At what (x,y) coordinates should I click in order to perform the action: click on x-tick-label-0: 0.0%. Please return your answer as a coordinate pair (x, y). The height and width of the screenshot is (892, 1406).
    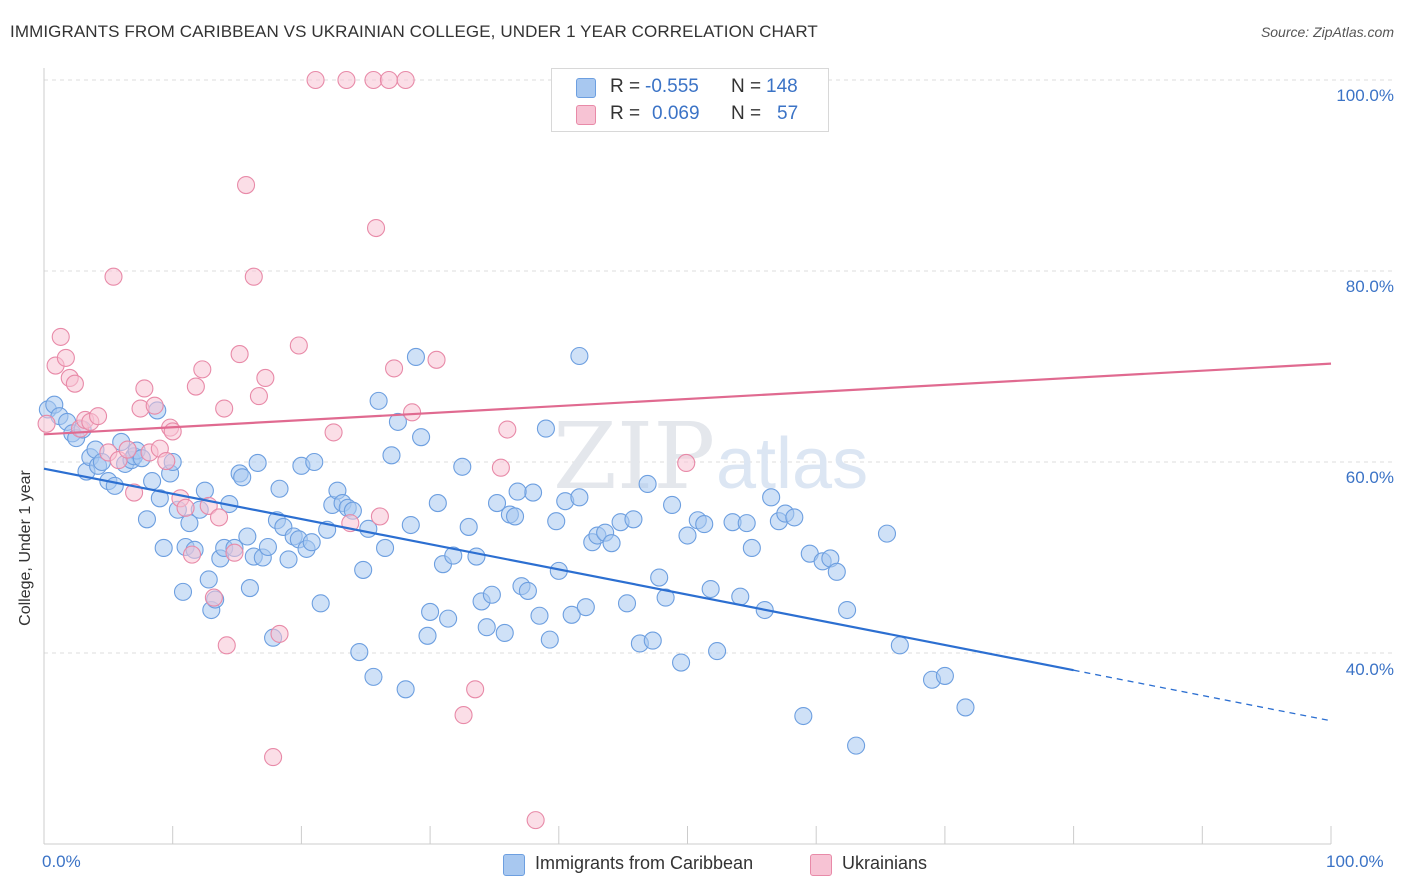
    Looking at the image, I should click on (61, 861).